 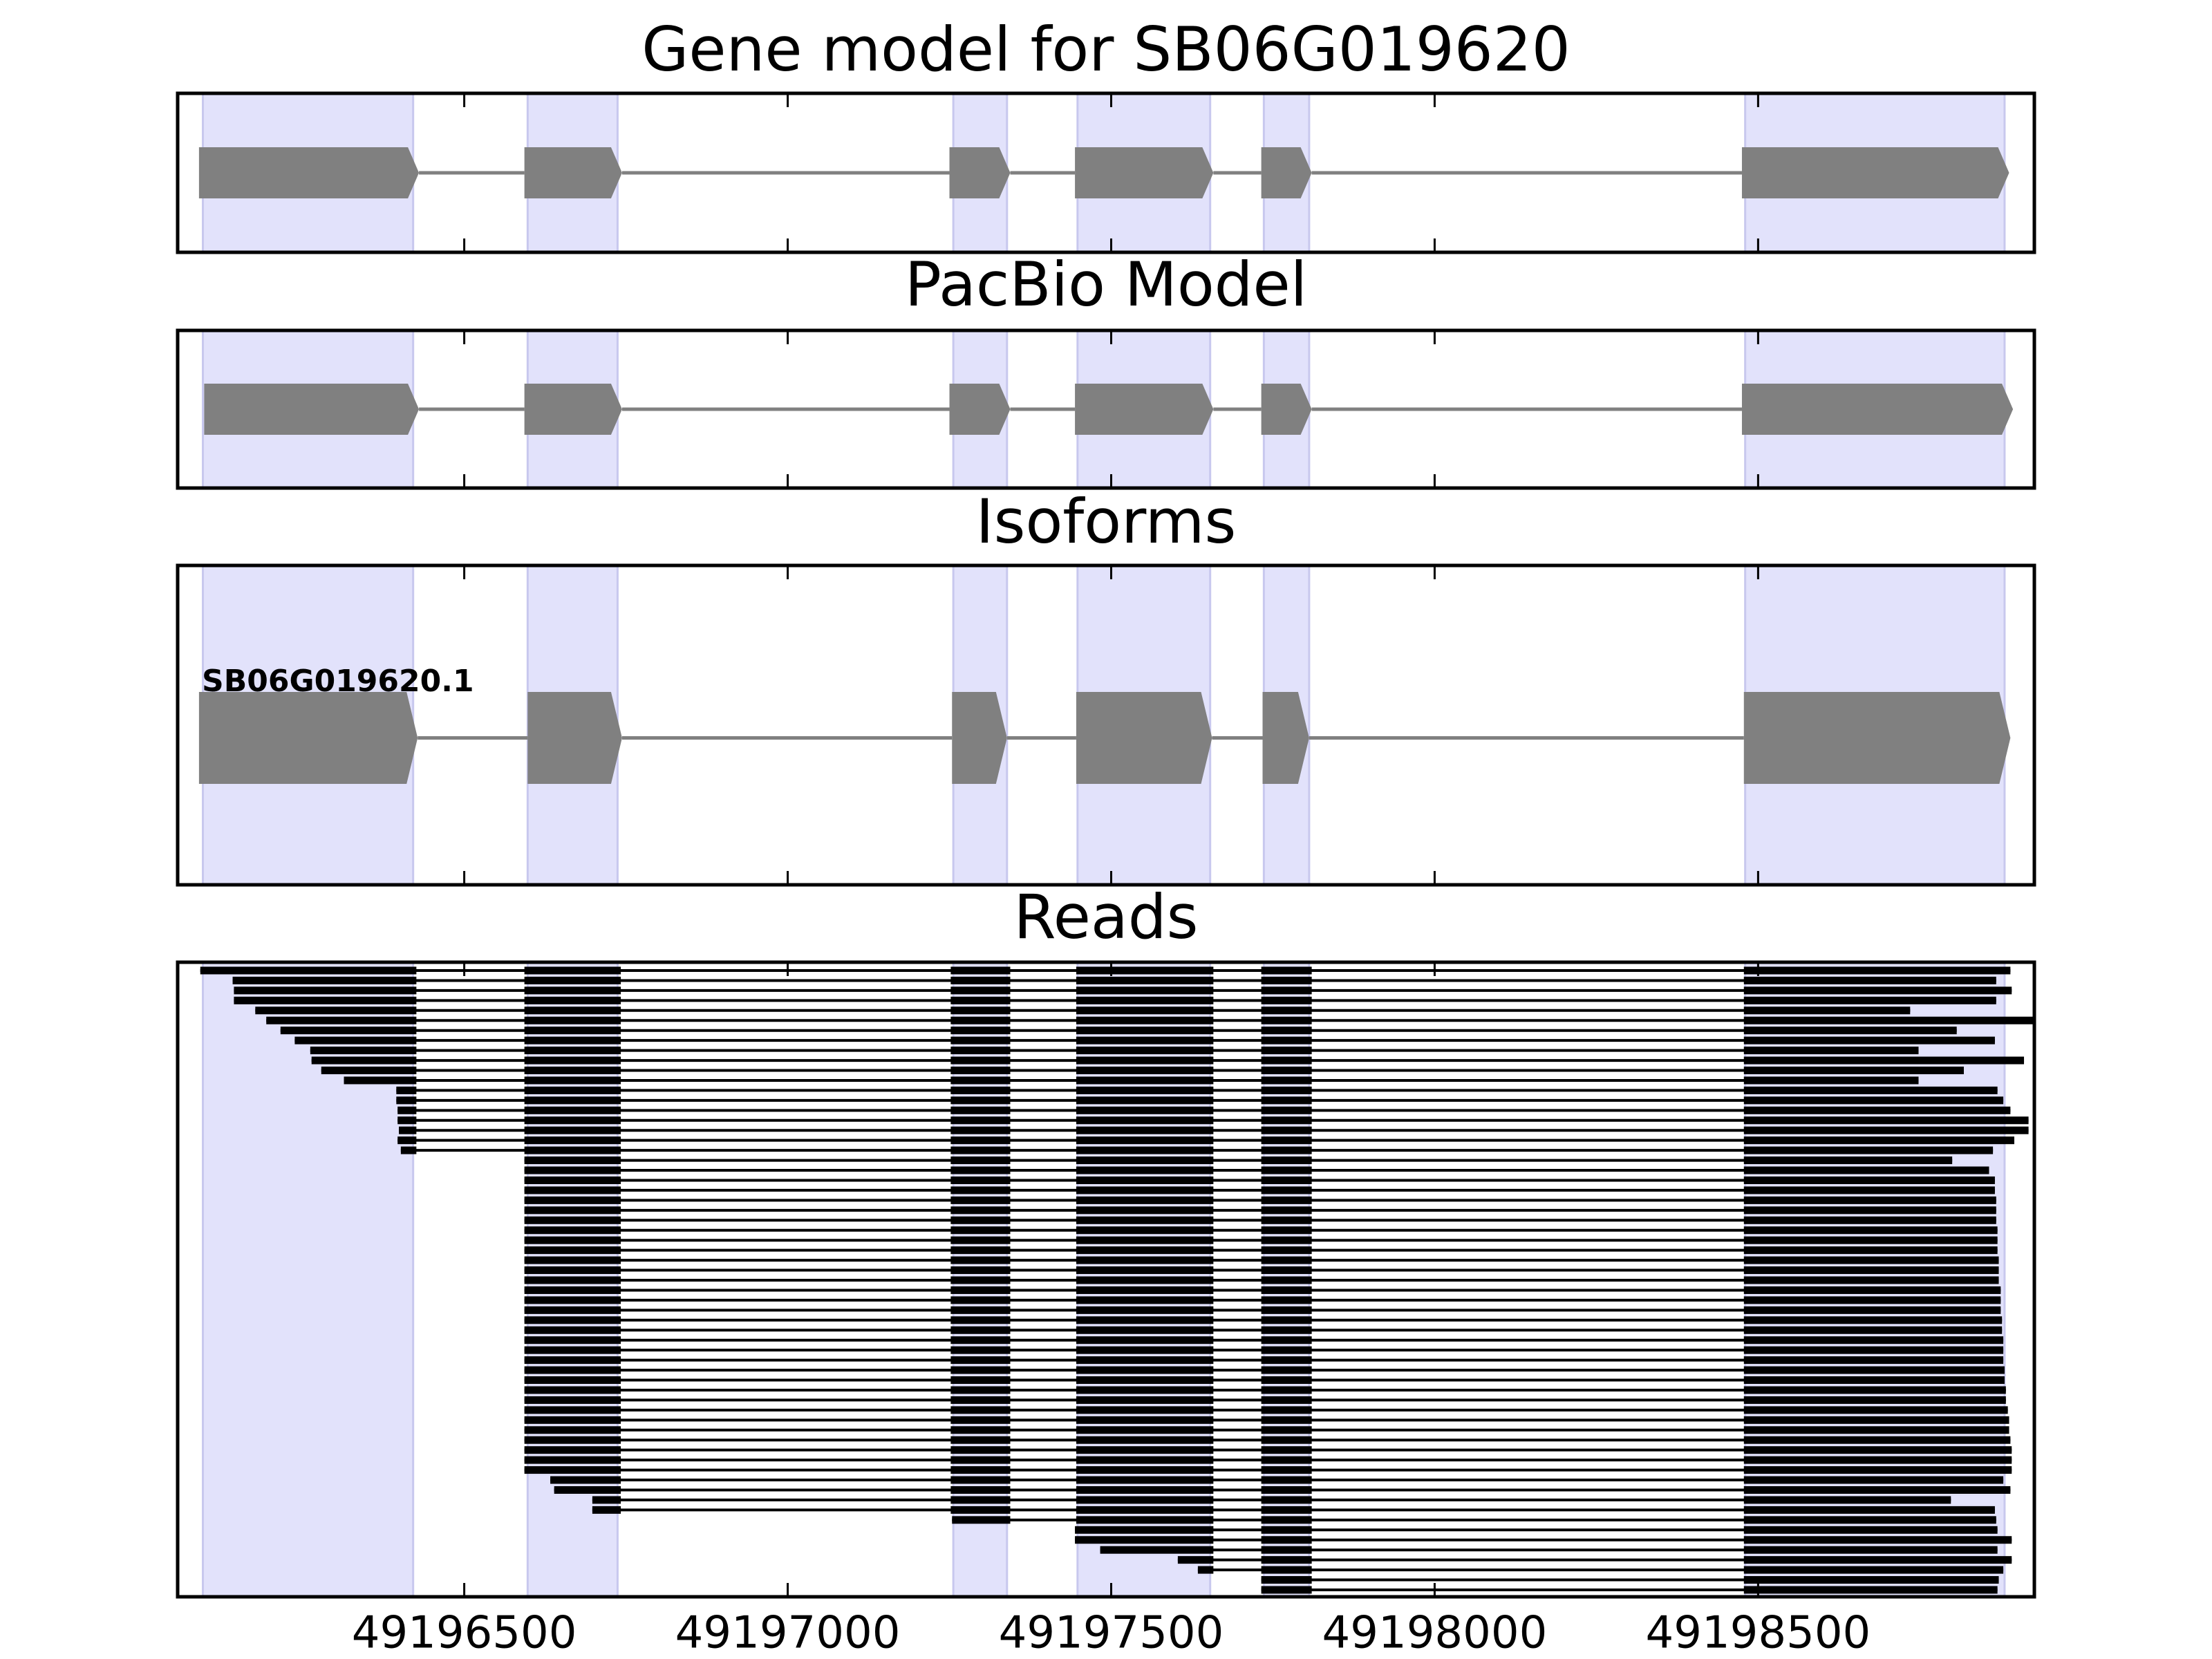 I want to click on panel-frame, so click(x=1106, y=409).